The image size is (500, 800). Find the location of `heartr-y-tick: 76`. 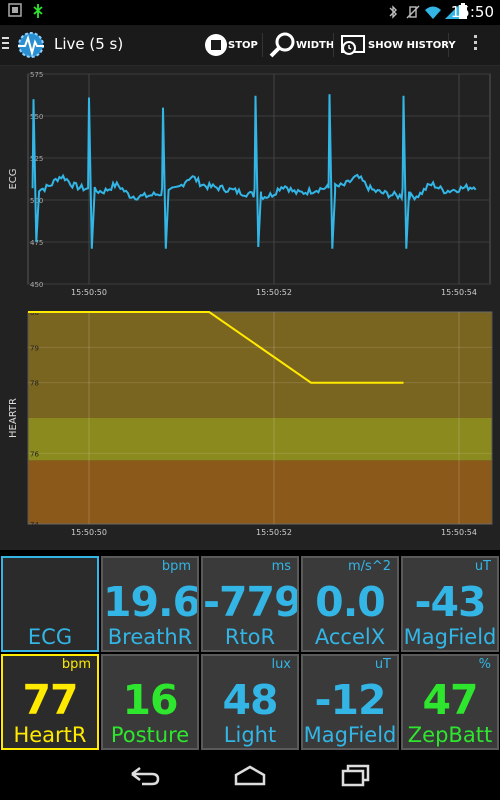

heartr-y-tick: 76 is located at coordinates (34, 454).